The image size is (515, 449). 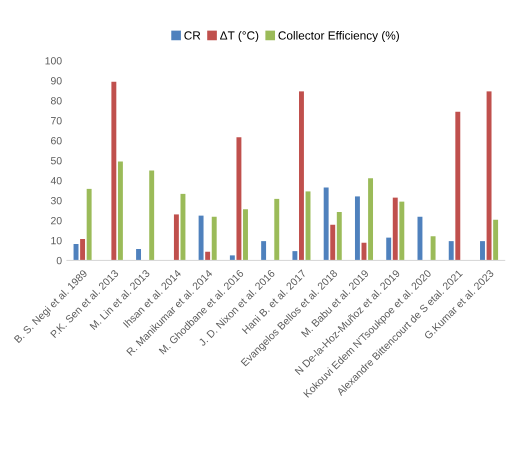 What do you see at coordinates (56, 160) in the screenshot?
I see `y-tick-label: 50` at bounding box center [56, 160].